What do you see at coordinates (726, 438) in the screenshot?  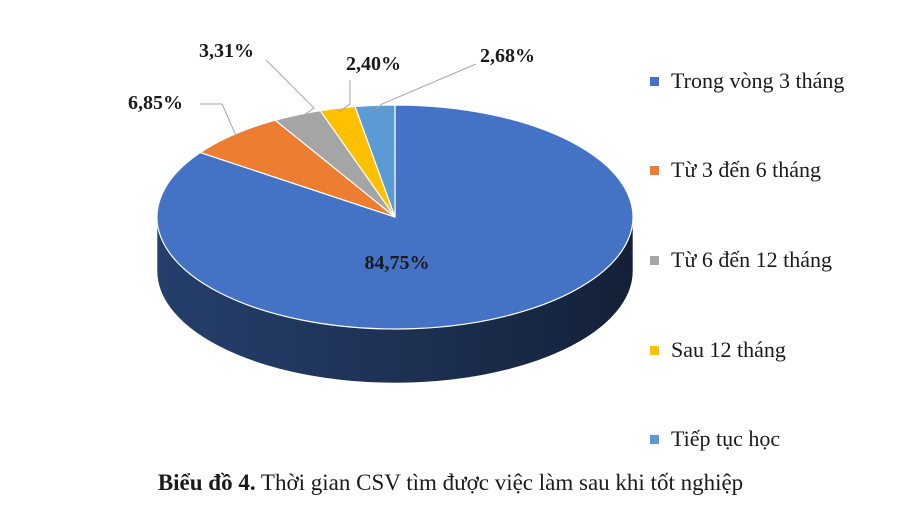 I see `legend-label-5: Tiếp tục học` at bounding box center [726, 438].